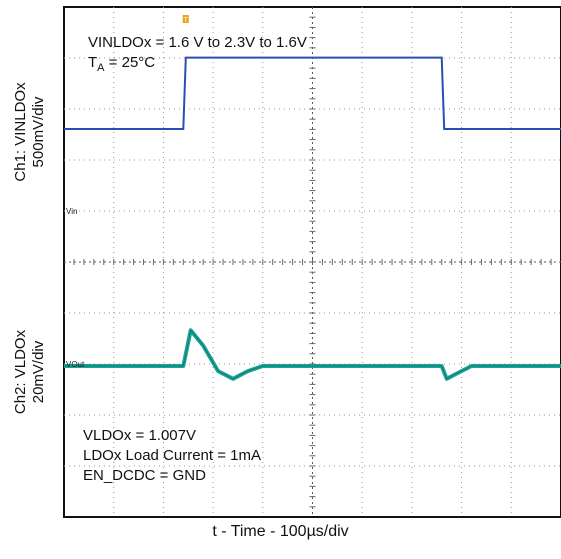 The width and height of the screenshot is (561, 559). Describe the element at coordinates (71, 211) in the screenshot. I see `ch1-marker: Vin` at that location.